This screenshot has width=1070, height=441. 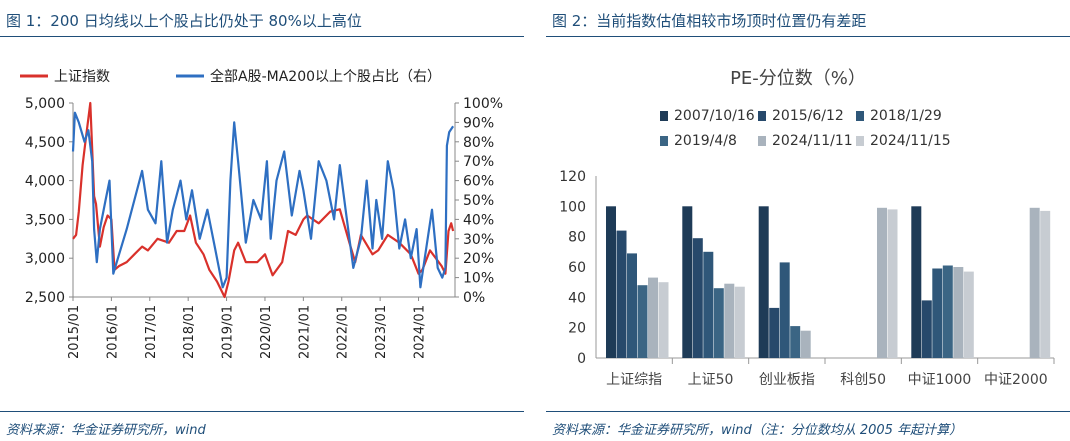 What do you see at coordinates (82, 77) in the screenshot?
I see `legend-label-shanghai-index: 上证指数` at bounding box center [82, 77].